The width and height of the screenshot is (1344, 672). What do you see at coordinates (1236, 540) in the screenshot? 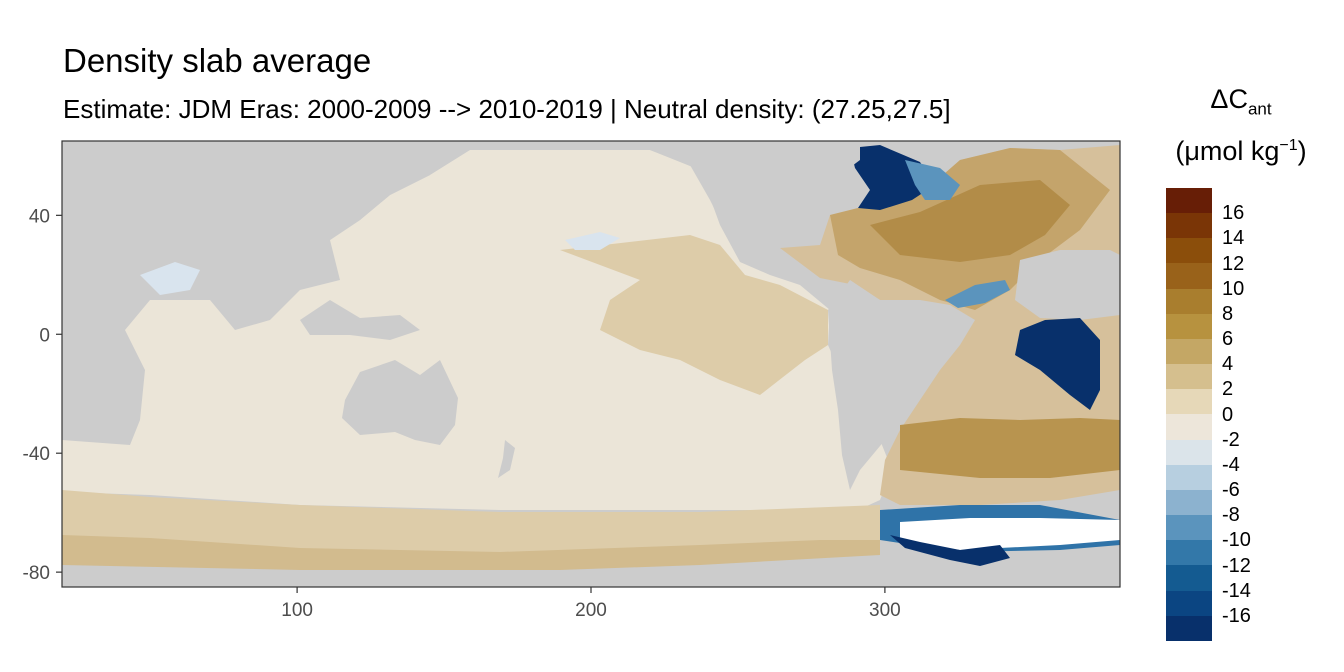
I see `colorbar-label: -10` at bounding box center [1236, 540].